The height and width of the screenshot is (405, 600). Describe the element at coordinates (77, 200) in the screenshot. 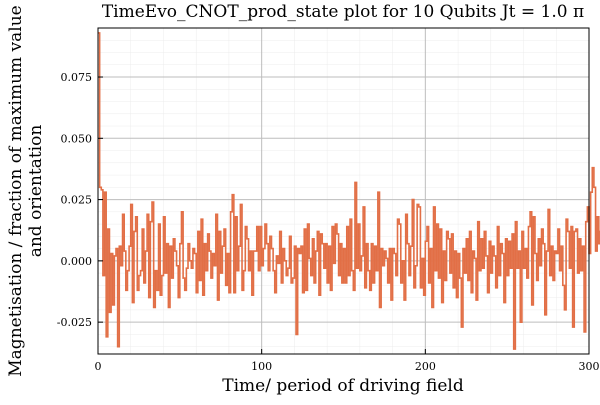

I see `y-tick-label: 0.025` at that location.